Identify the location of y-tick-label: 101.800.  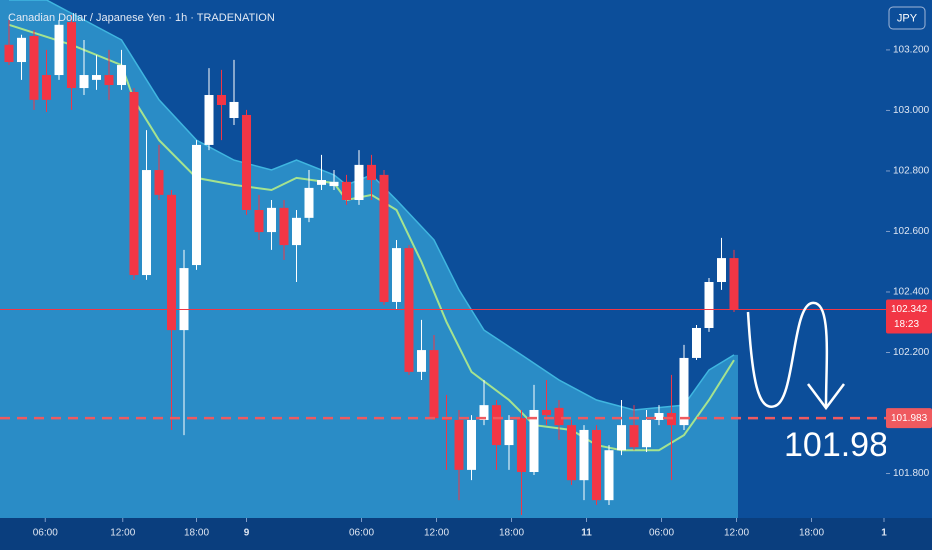
(911, 473).